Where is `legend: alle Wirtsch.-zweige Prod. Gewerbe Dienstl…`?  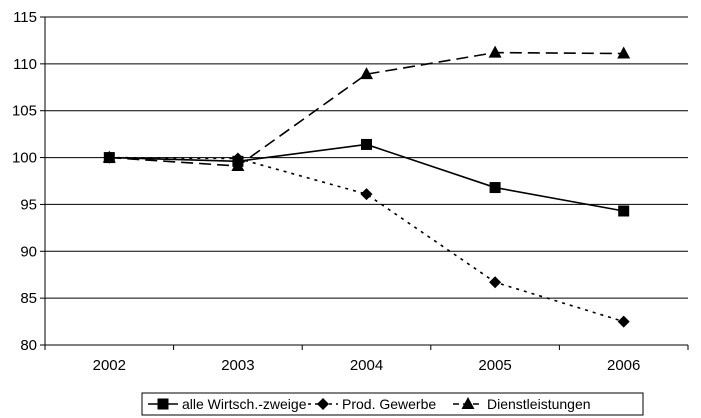 legend: alle Wirtsch.-zweige Prod. Gewerbe Dienstl… is located at coordinates (392, 404).